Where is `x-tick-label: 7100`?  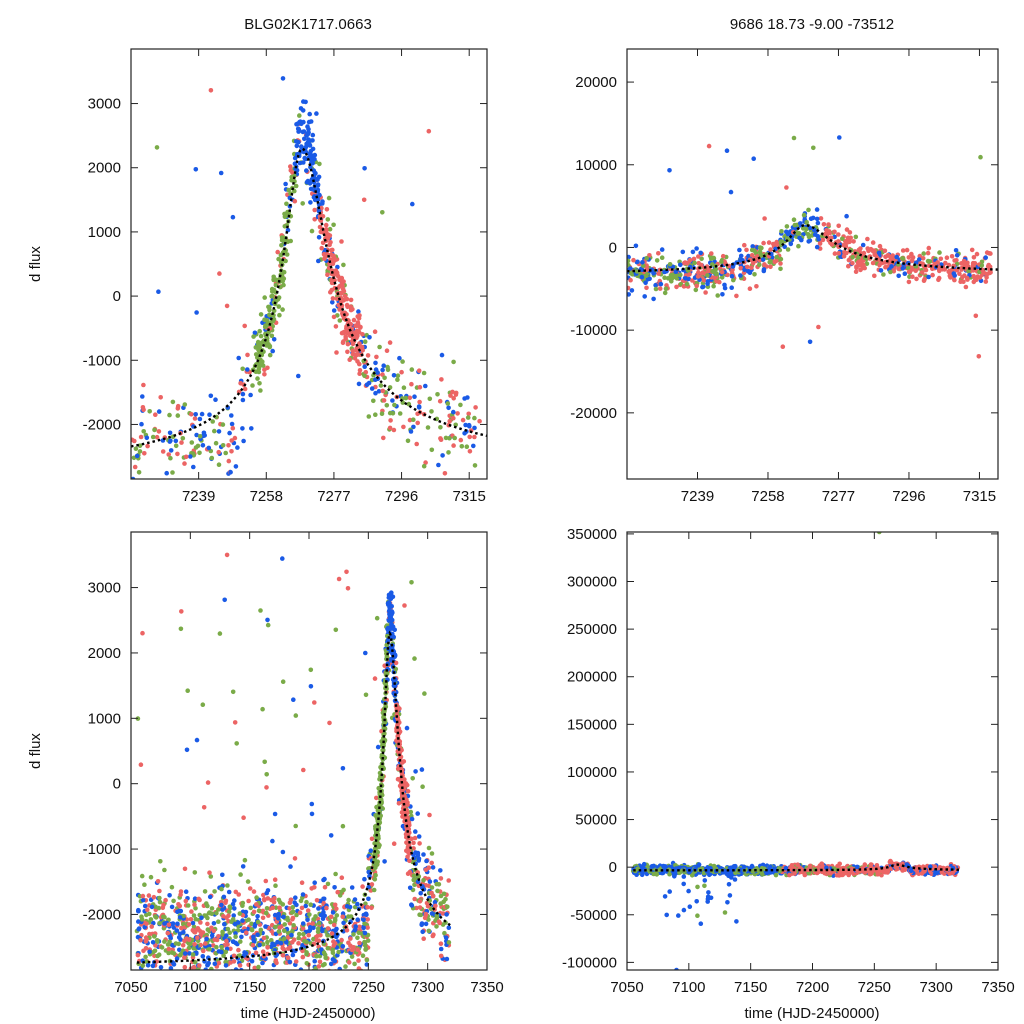
x-tick-label: 7100 is located at coordinates (190, 987).